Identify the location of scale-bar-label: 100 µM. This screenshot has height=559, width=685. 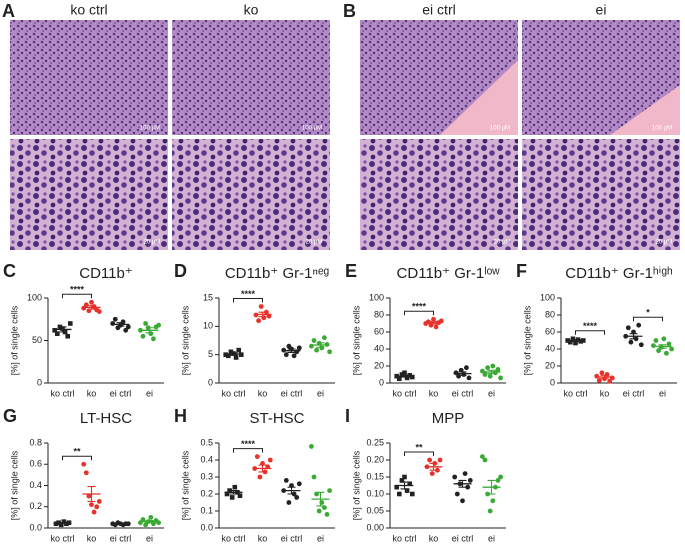
(500, 129).